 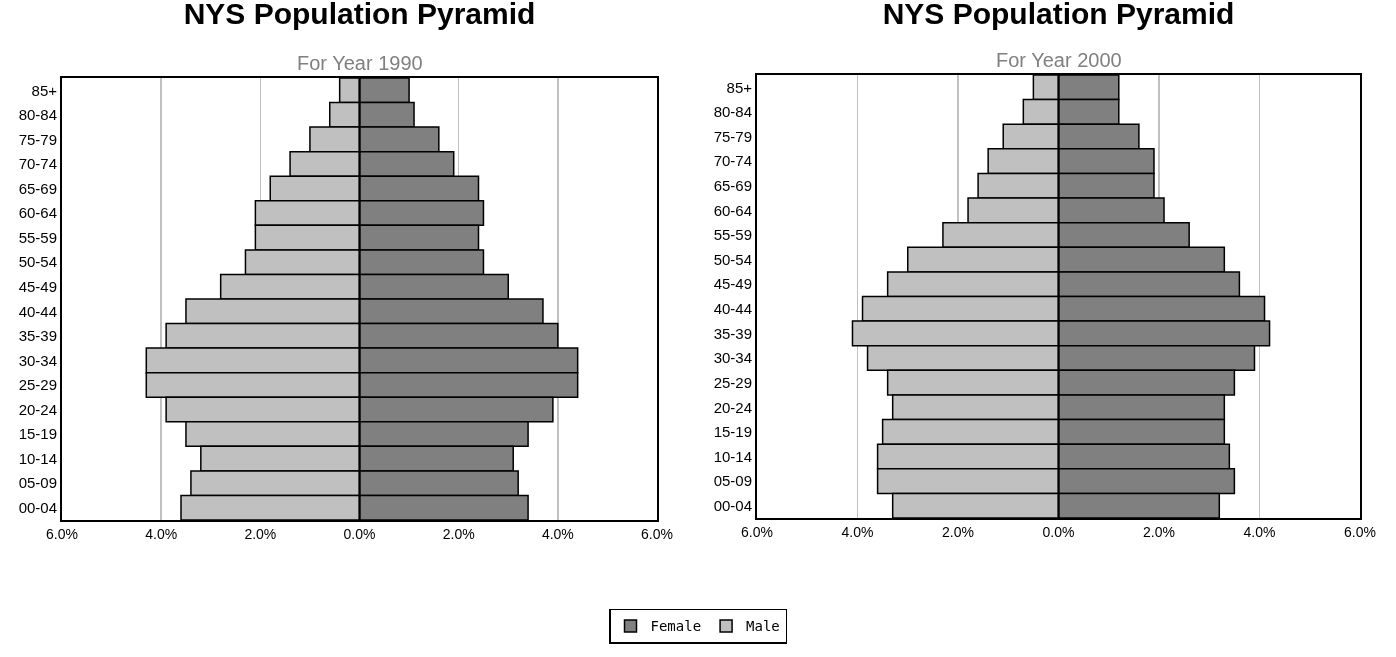 I want to click on chart-subtitle: For Year 1990, so click(x=360, y=63).